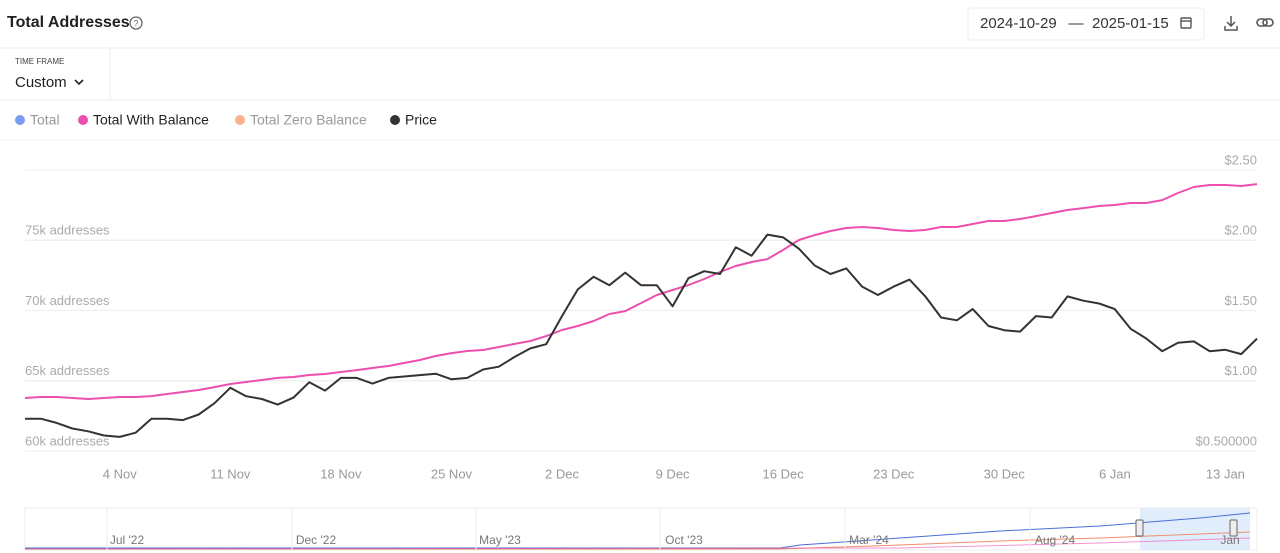  I want to click on x-tick-label: 2 Dec, so click(562, 473).